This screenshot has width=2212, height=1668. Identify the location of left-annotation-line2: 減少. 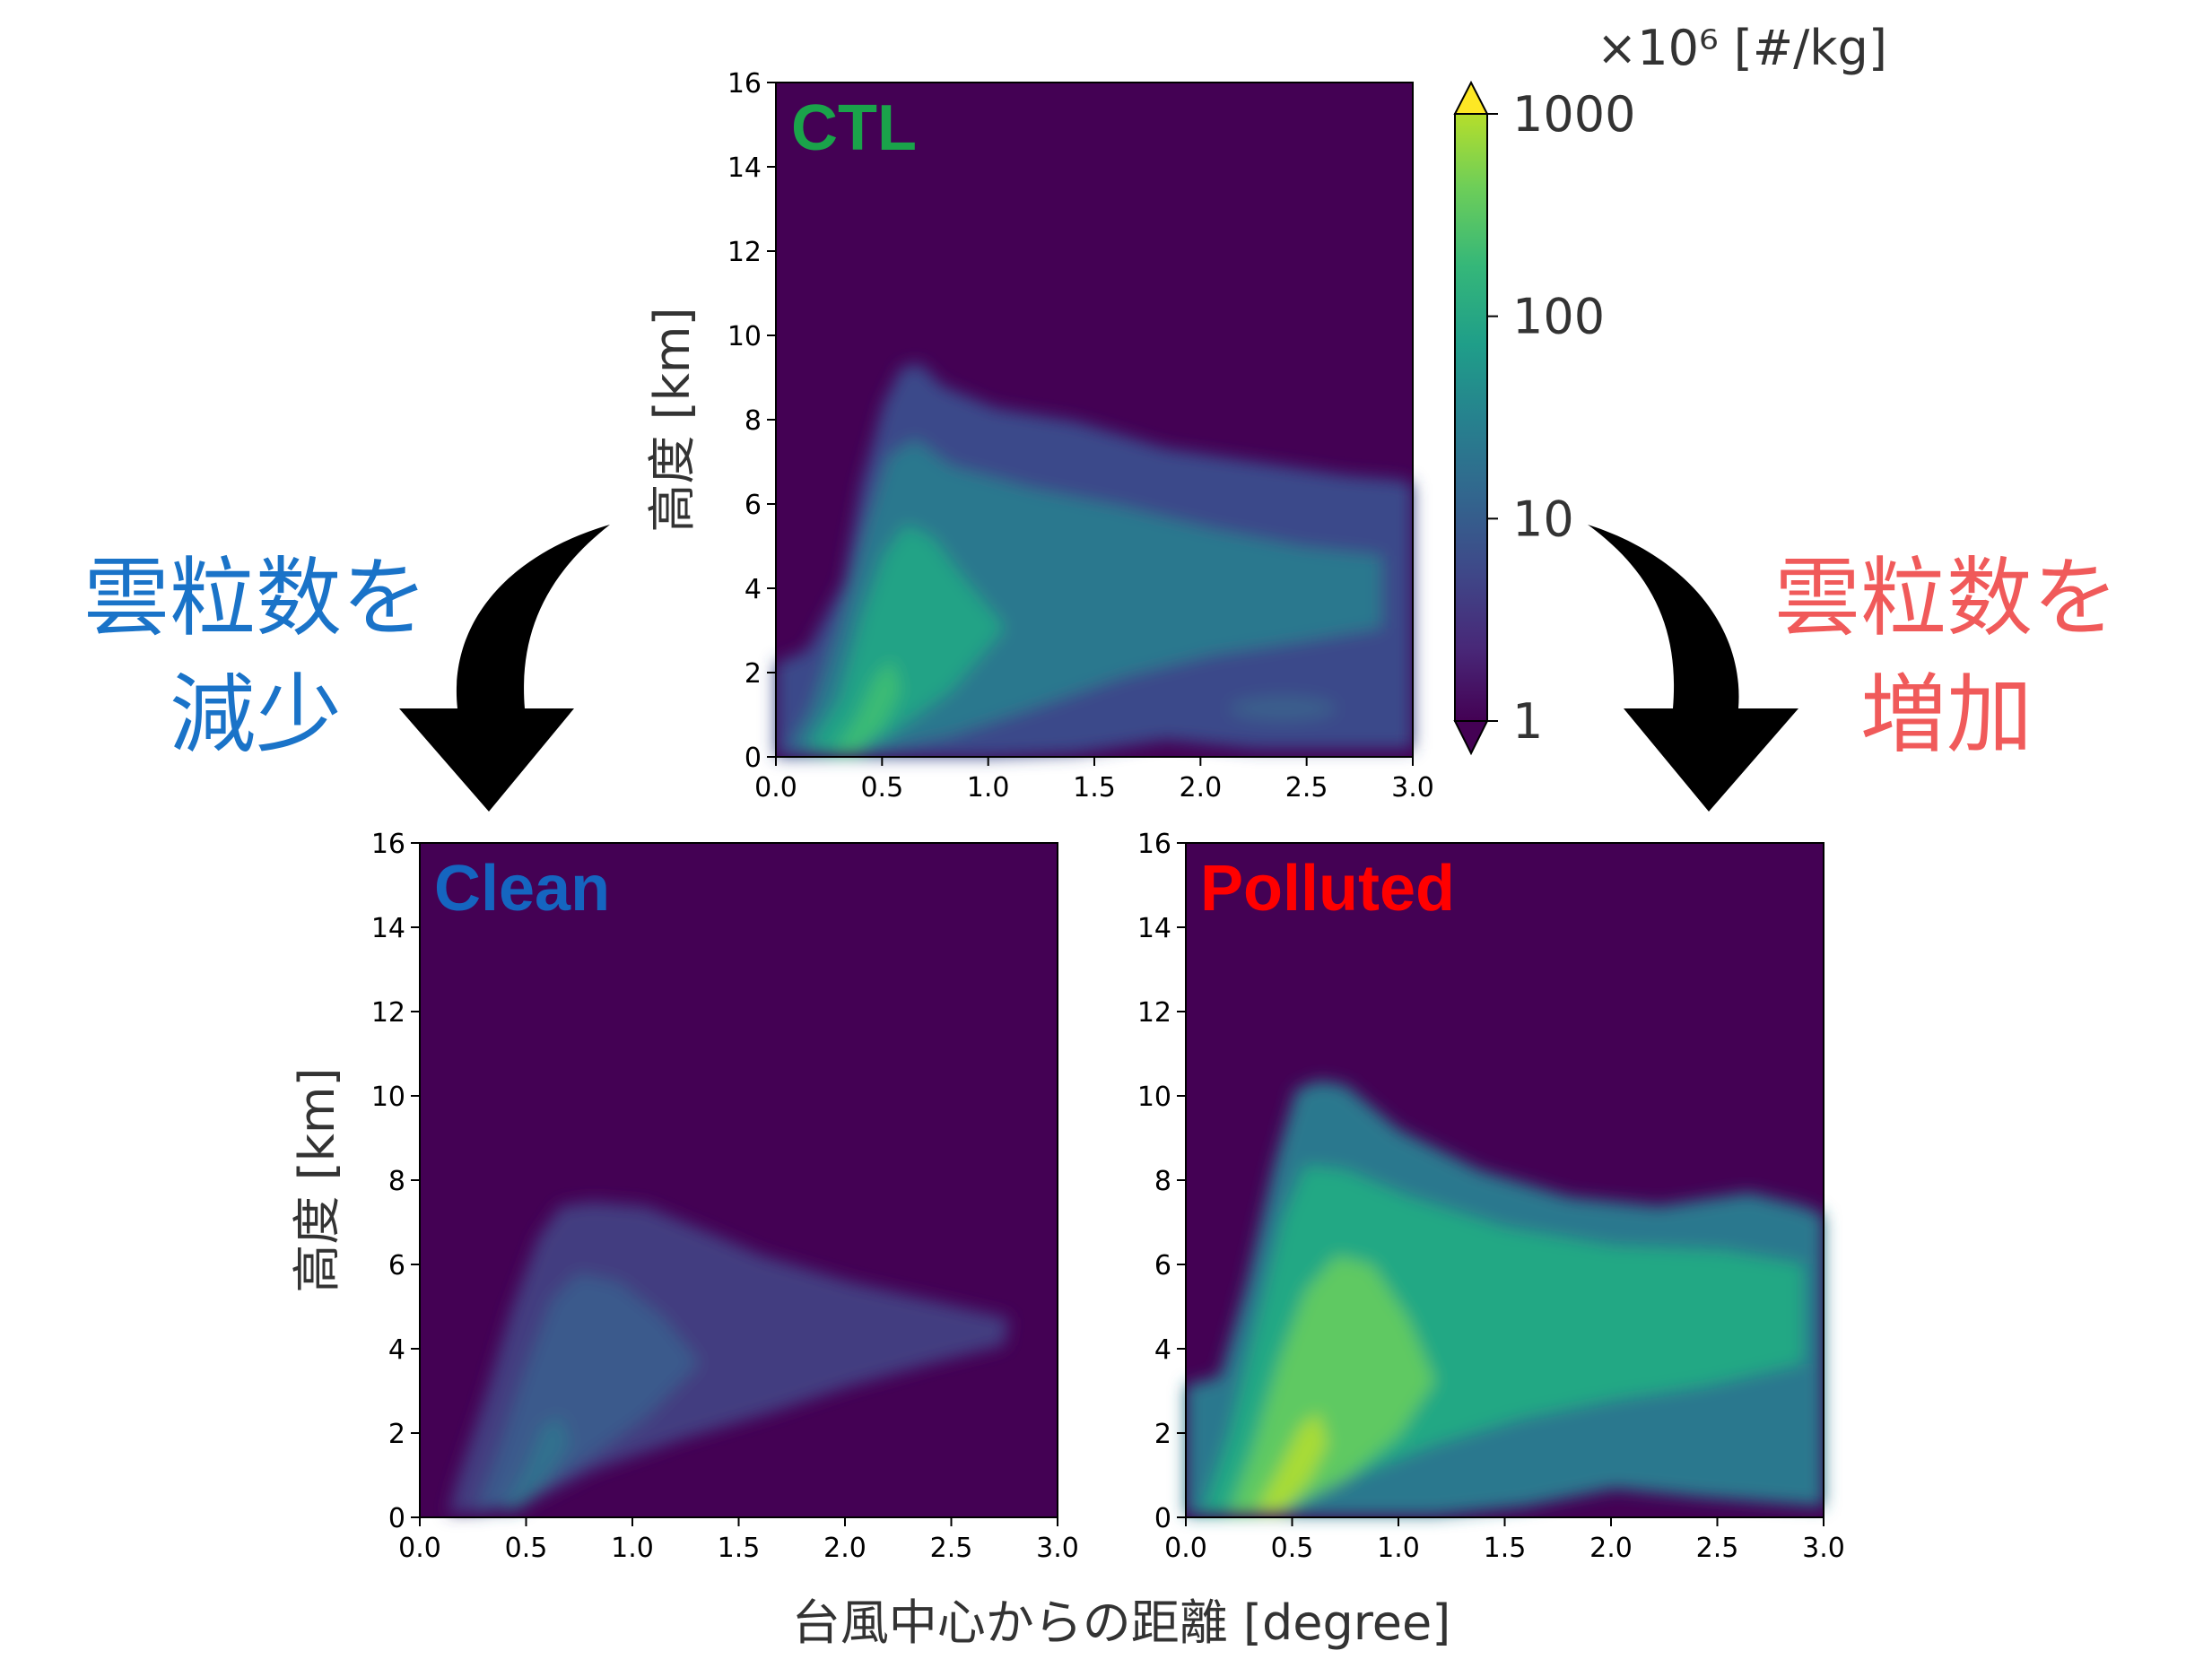
(256, 715).